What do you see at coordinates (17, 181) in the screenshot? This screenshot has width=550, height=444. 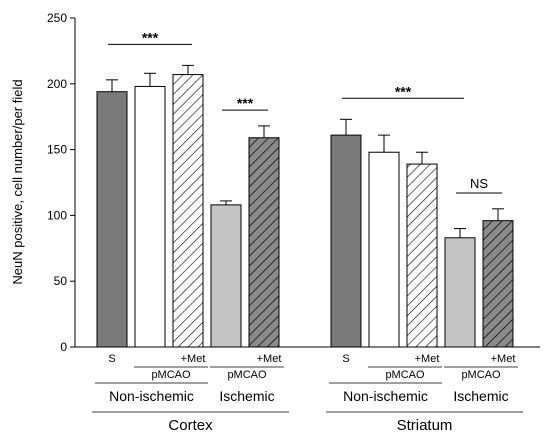 I see `y-axis-label: NeuN positive, cell number/per field` at bounding box center [17, 181].